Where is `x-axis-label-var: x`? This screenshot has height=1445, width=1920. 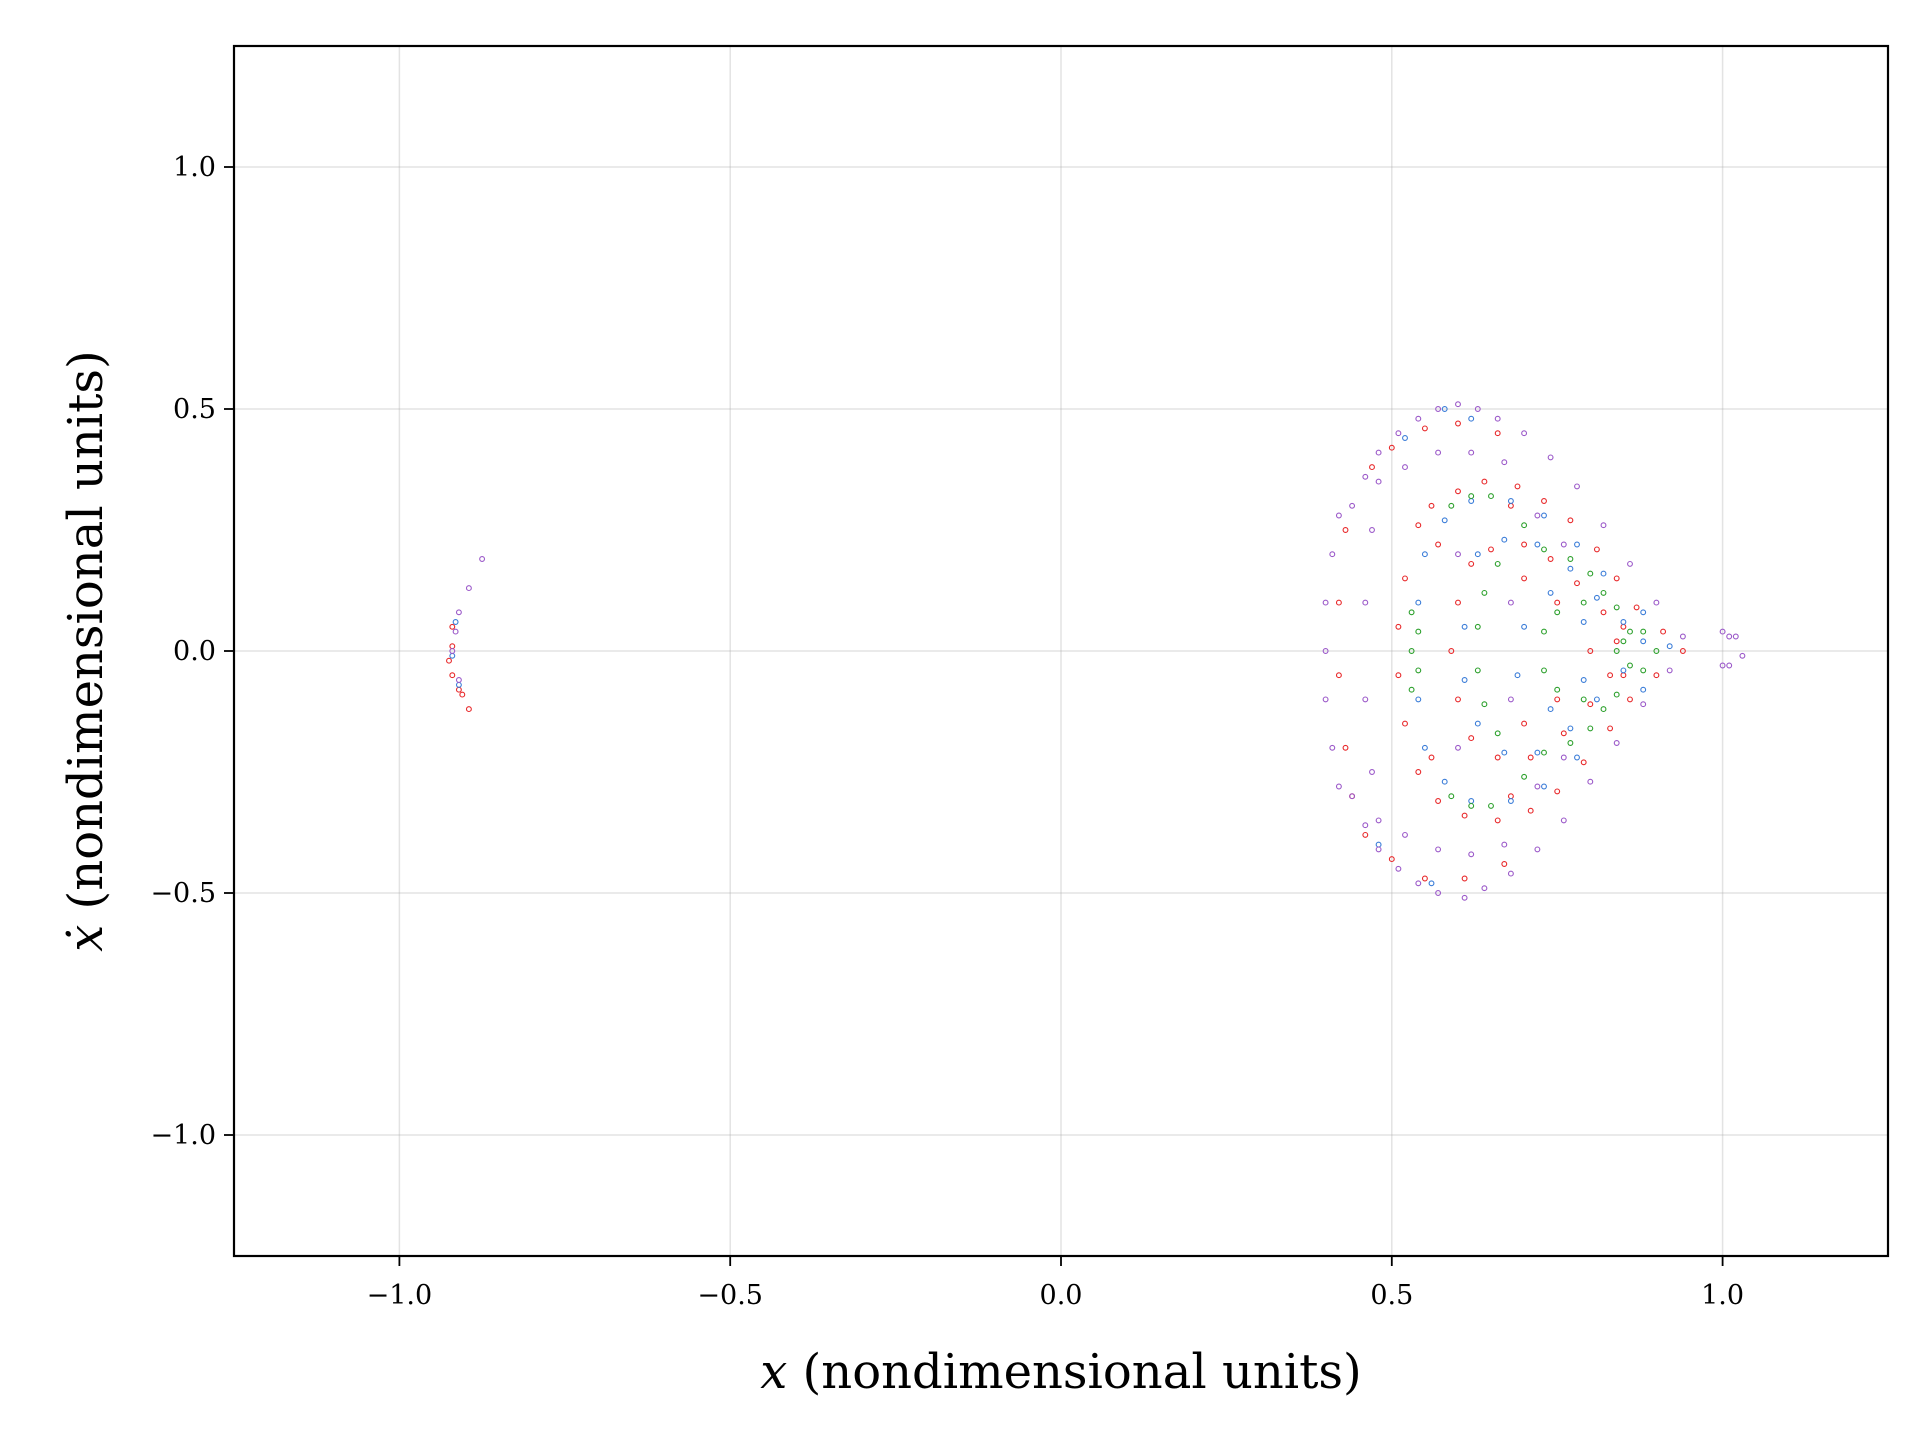
x-axis-label-var: x is located at coordinates (773, 1372).